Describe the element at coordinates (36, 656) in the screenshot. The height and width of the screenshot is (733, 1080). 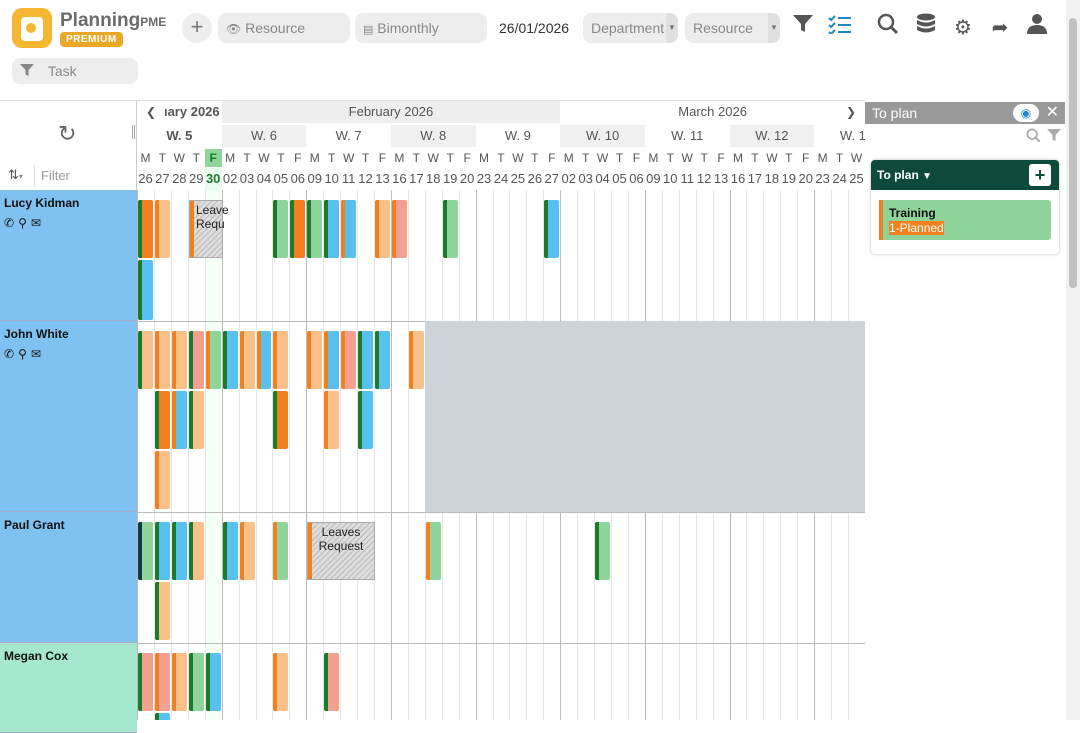
I see `resource-name: Megan Cox` at that location.